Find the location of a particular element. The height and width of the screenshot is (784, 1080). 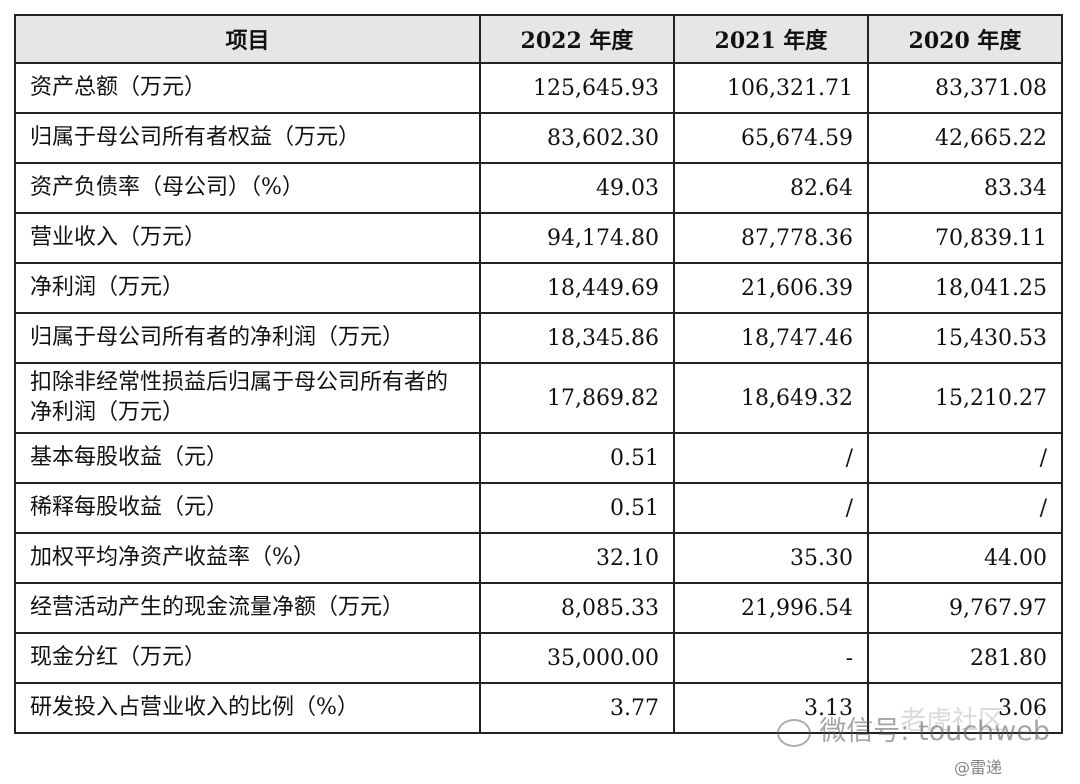

value-2021: 106,321.71 is located at coordinates (771, 88).